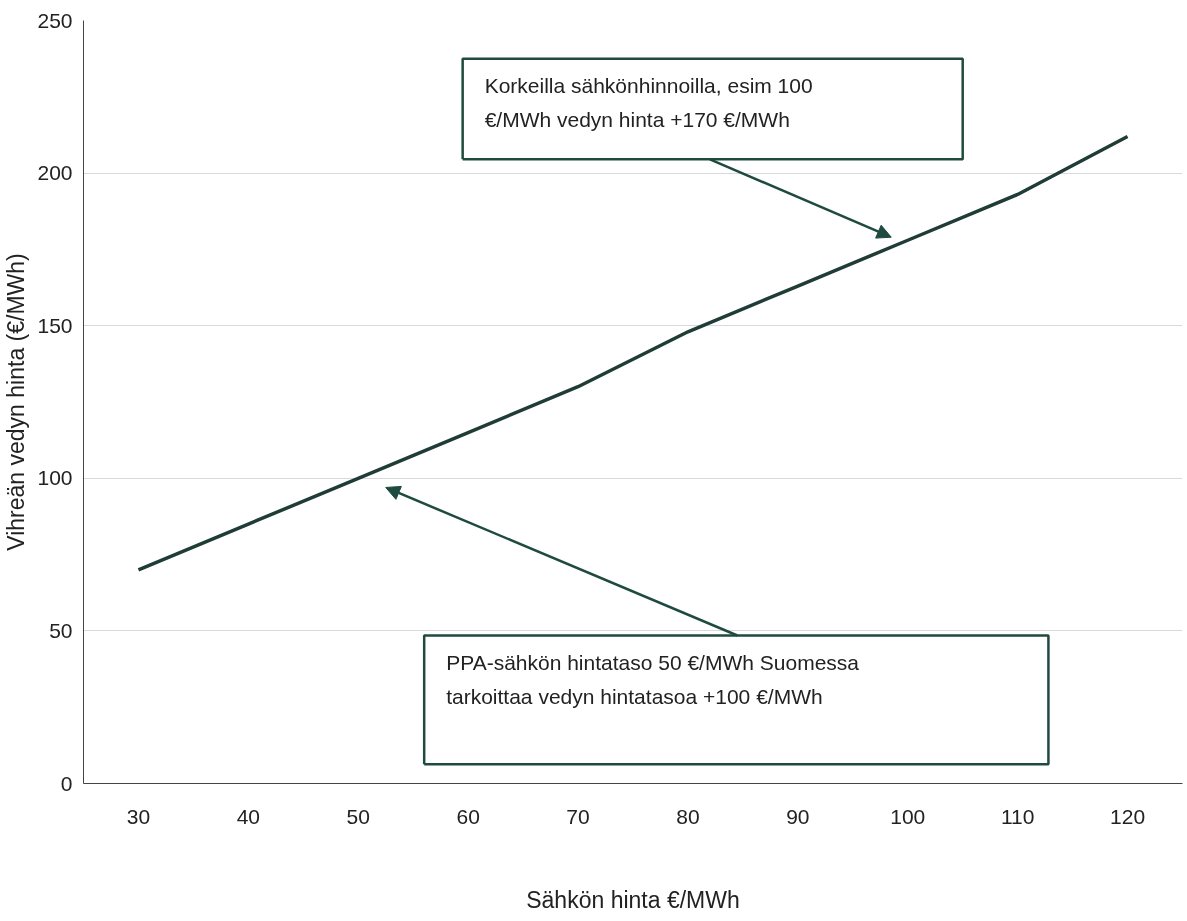  Describe the element at coordinates (688, 816) in the screenshot. I see `x-tick-label: 80` at that location.